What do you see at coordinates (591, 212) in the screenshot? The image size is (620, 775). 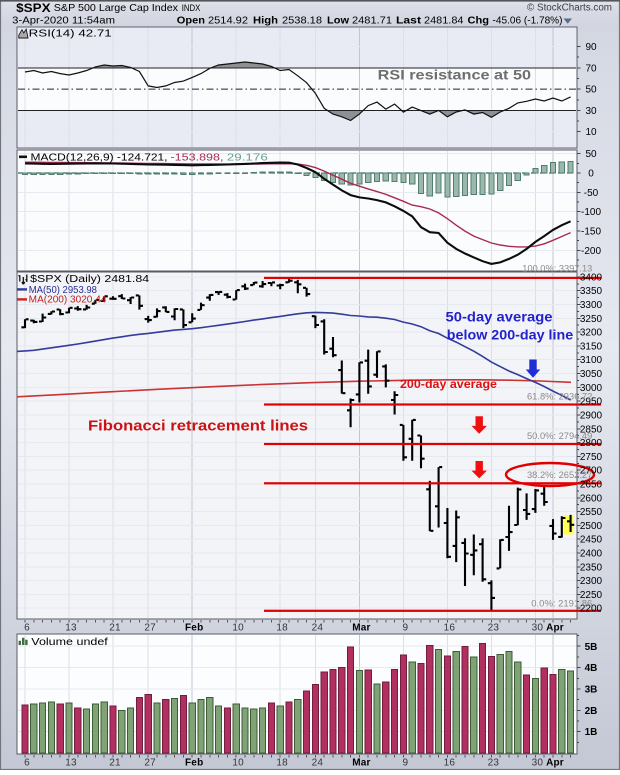 I see `svg-text: -100` at bounding box center [591, 212].